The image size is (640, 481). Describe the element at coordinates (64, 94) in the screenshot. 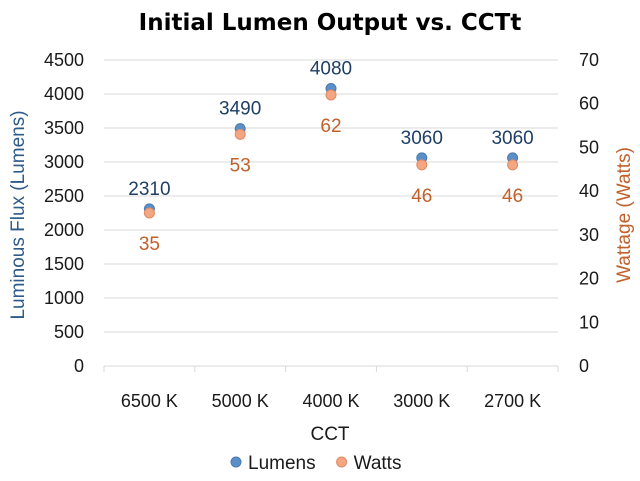

I see `y-tick-label: 4000` at that location.